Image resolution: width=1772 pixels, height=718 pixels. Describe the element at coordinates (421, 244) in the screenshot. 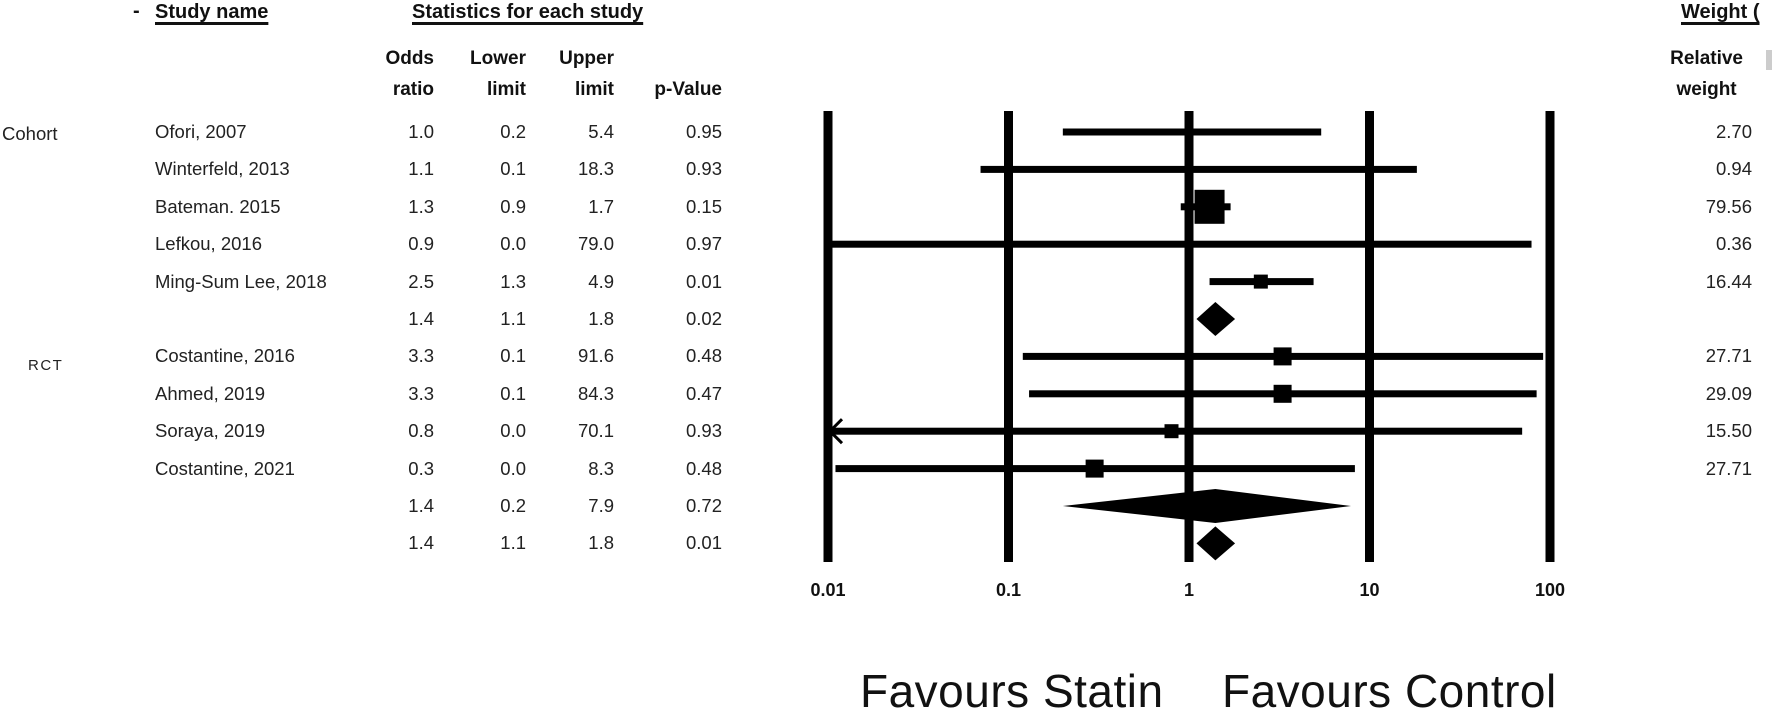

I see `odds-ratio-cell: 0.9` at that location.